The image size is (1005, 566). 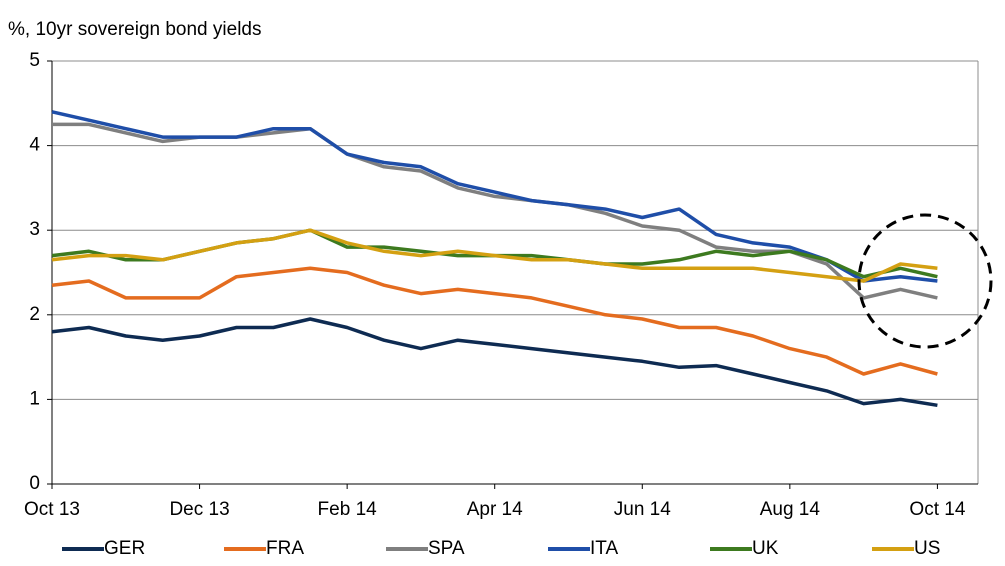 I want to click on y-tick-label: 0, so click(x=34, y=483).